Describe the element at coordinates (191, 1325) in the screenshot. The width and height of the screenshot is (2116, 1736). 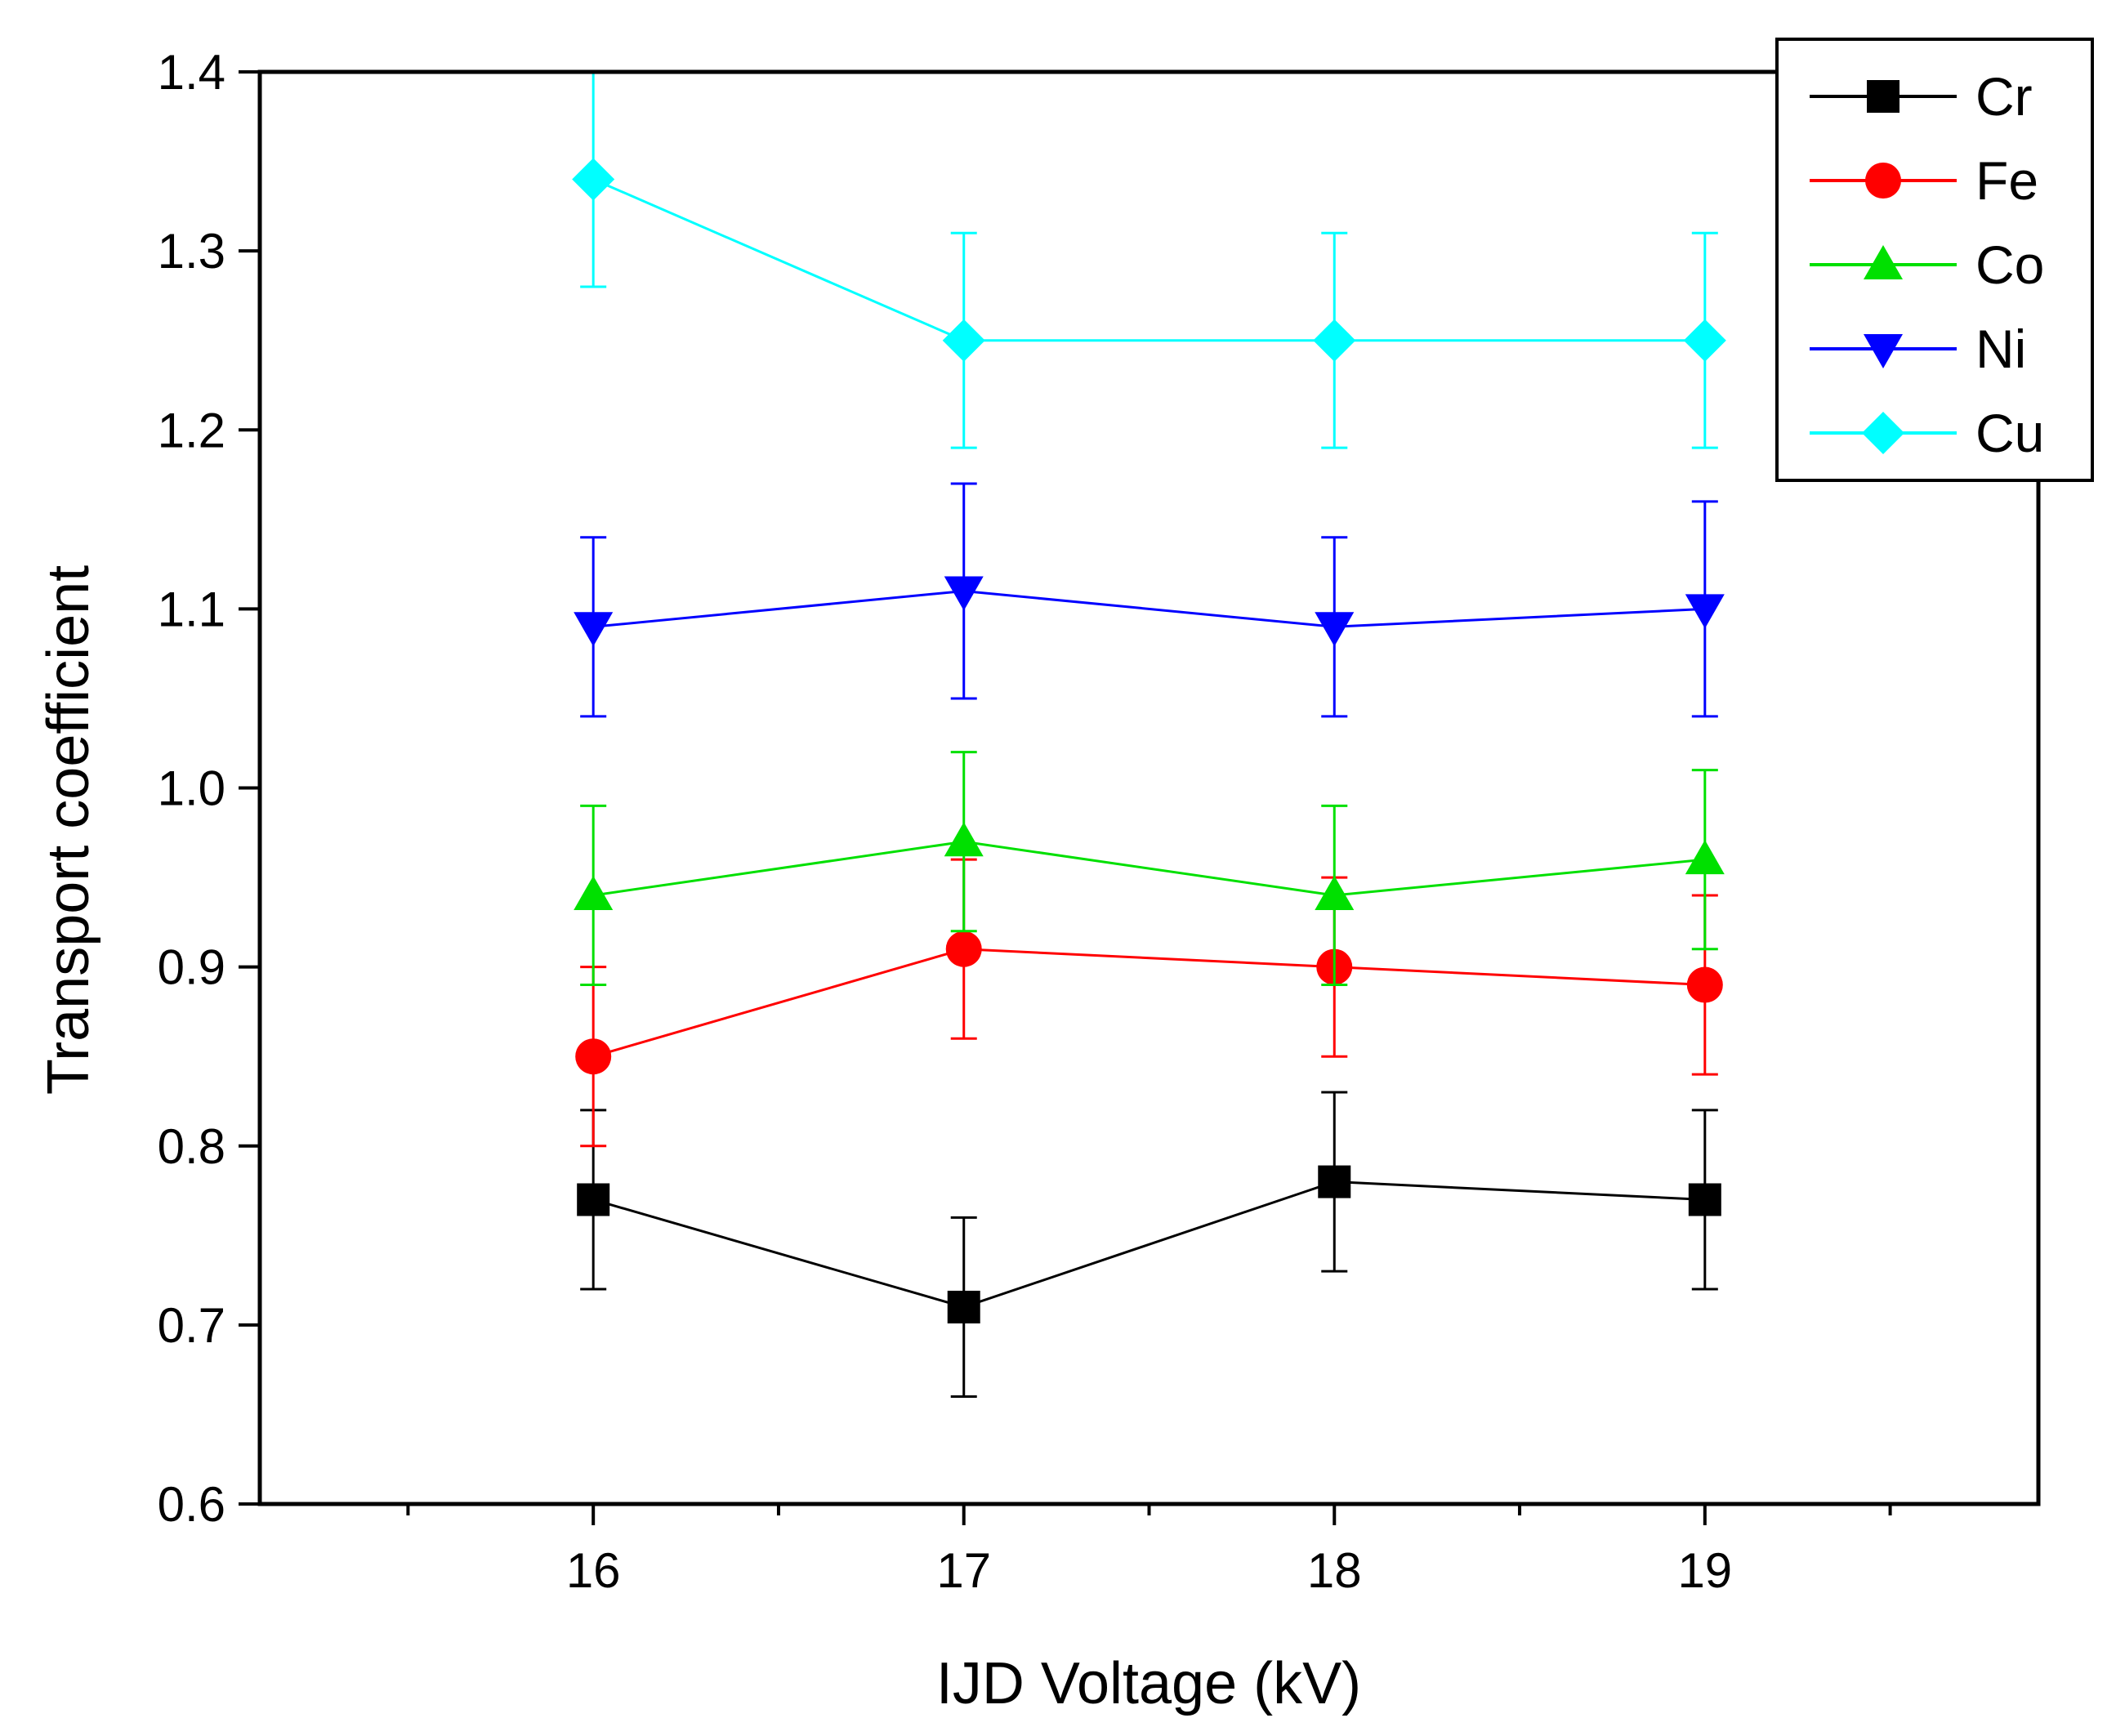
I see `y-tick-label: 0.7` at that location.